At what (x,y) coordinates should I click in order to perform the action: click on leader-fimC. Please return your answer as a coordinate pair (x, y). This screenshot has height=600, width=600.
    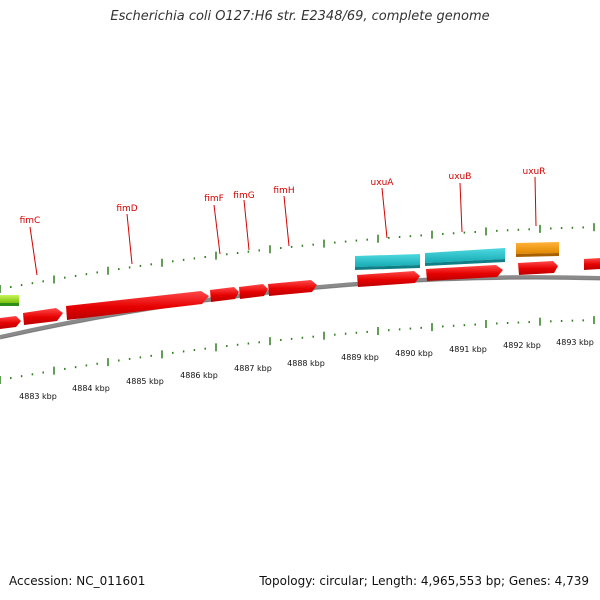
    Looking at the image, I should click on (33, 251).